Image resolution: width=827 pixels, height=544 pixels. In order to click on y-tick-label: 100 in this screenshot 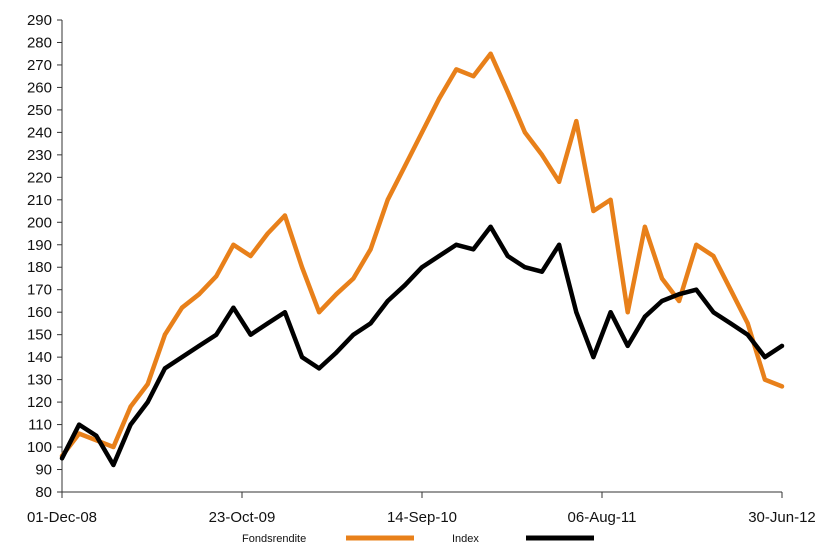, I will do `click(39, 447)`.